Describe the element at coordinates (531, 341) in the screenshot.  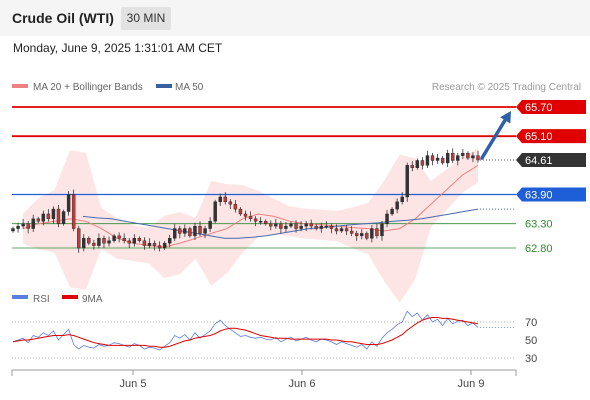
I see `rsi-tick-50: 50` at that location.